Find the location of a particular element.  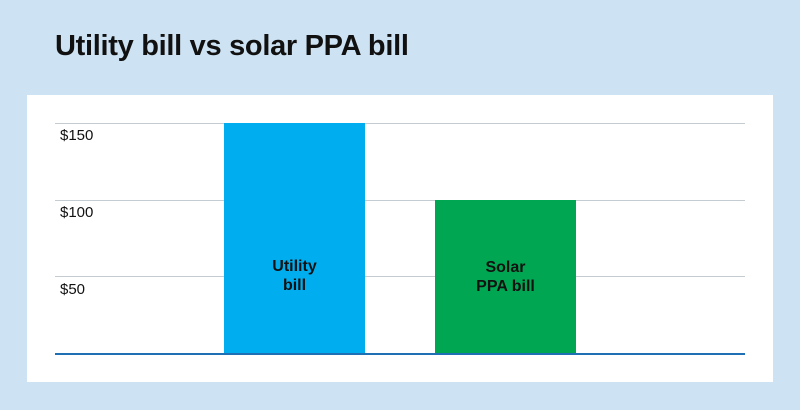

bar-label-utility: Utility bill is located at coordinates (294, 276).